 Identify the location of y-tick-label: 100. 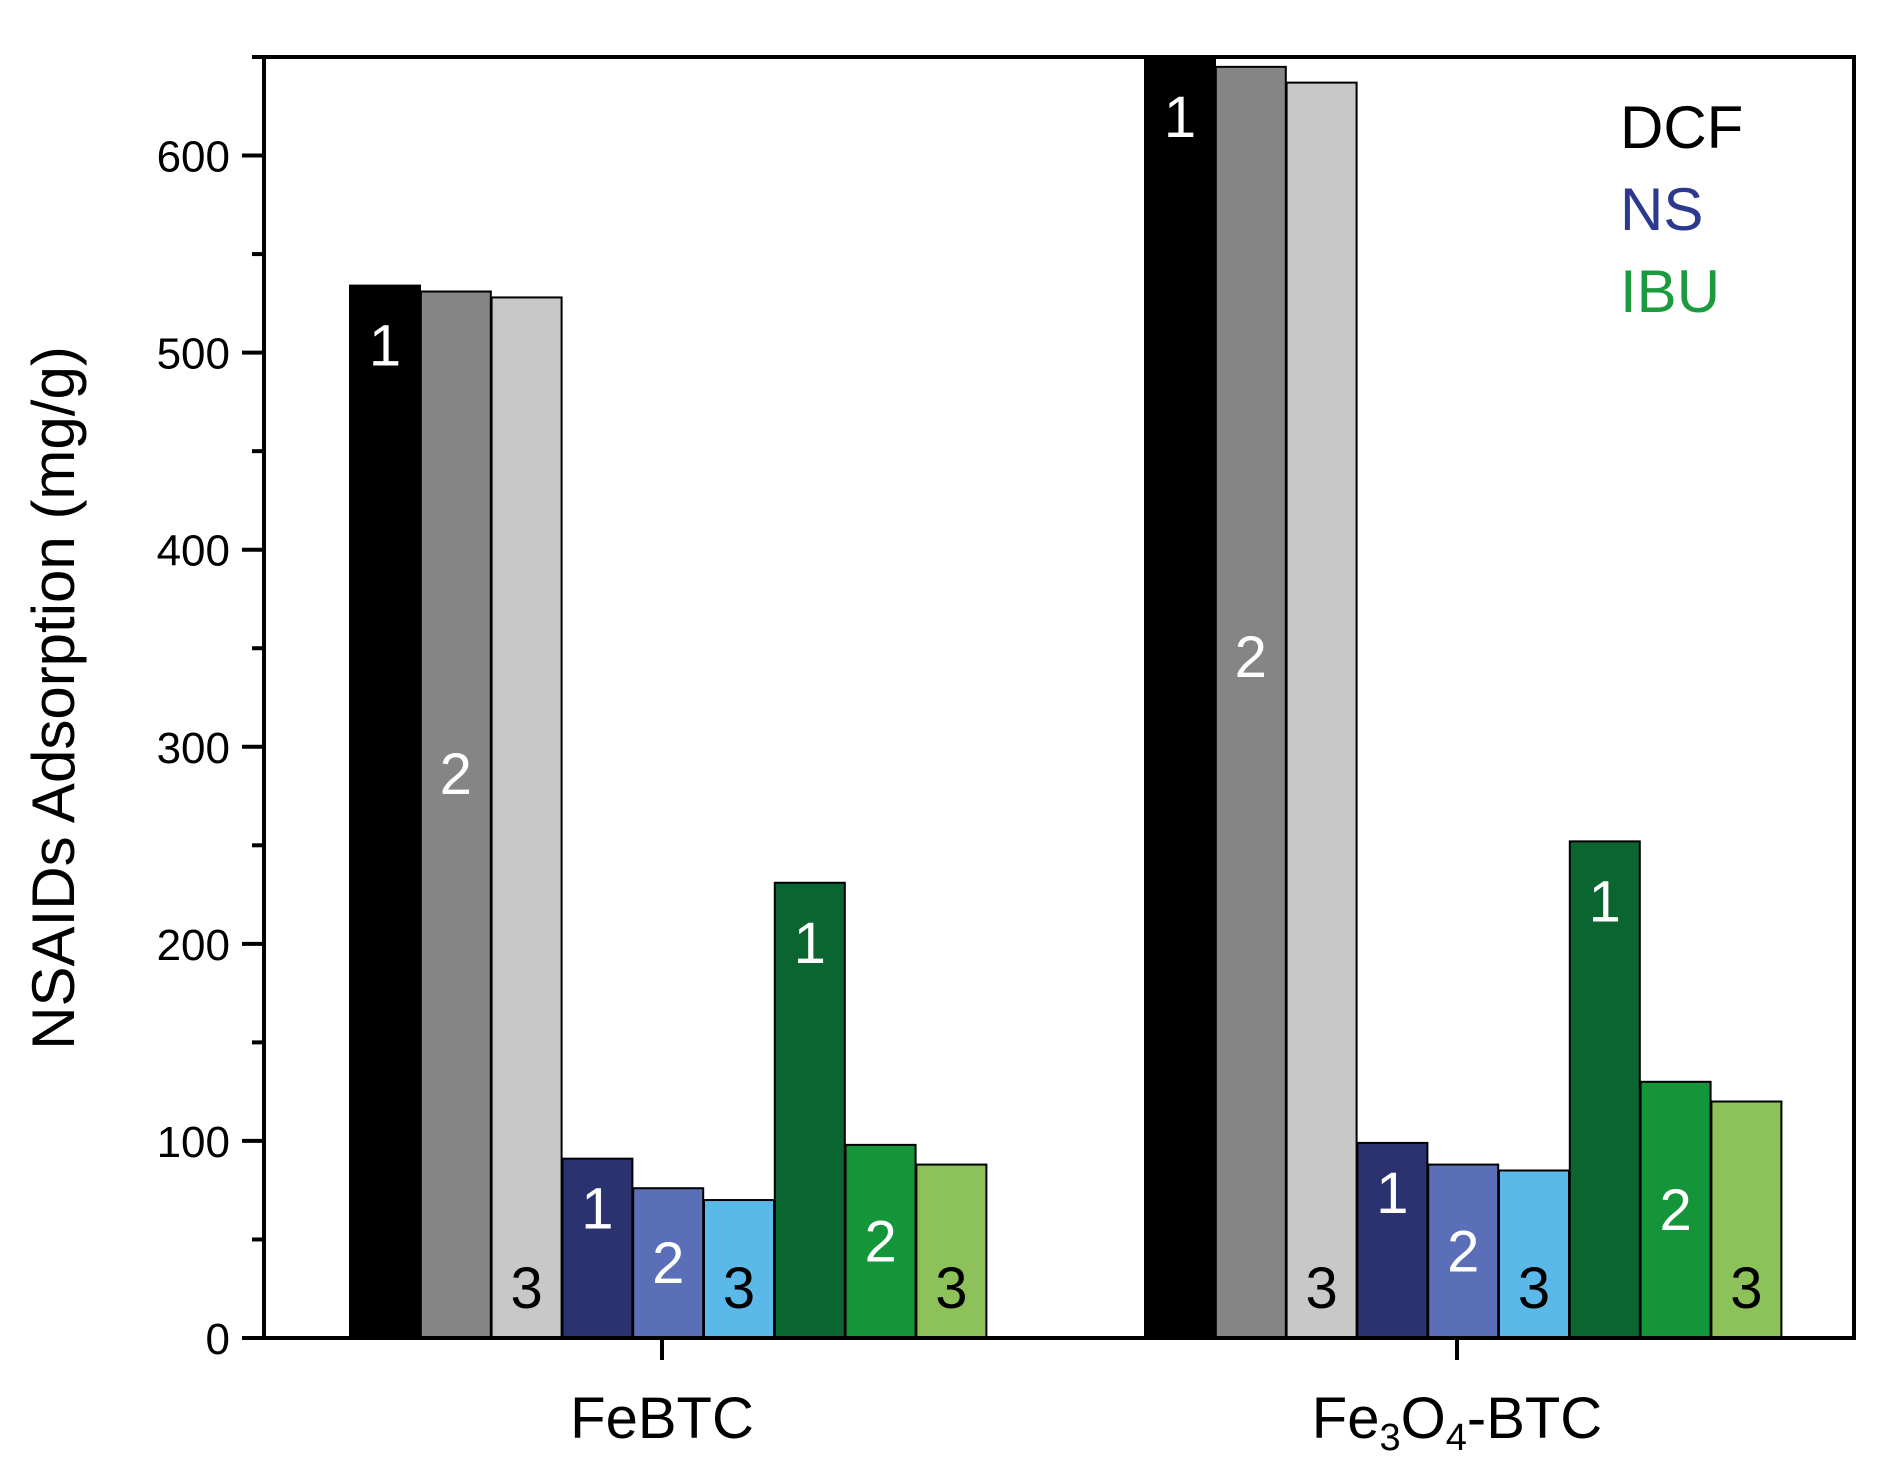
(193, 1142).